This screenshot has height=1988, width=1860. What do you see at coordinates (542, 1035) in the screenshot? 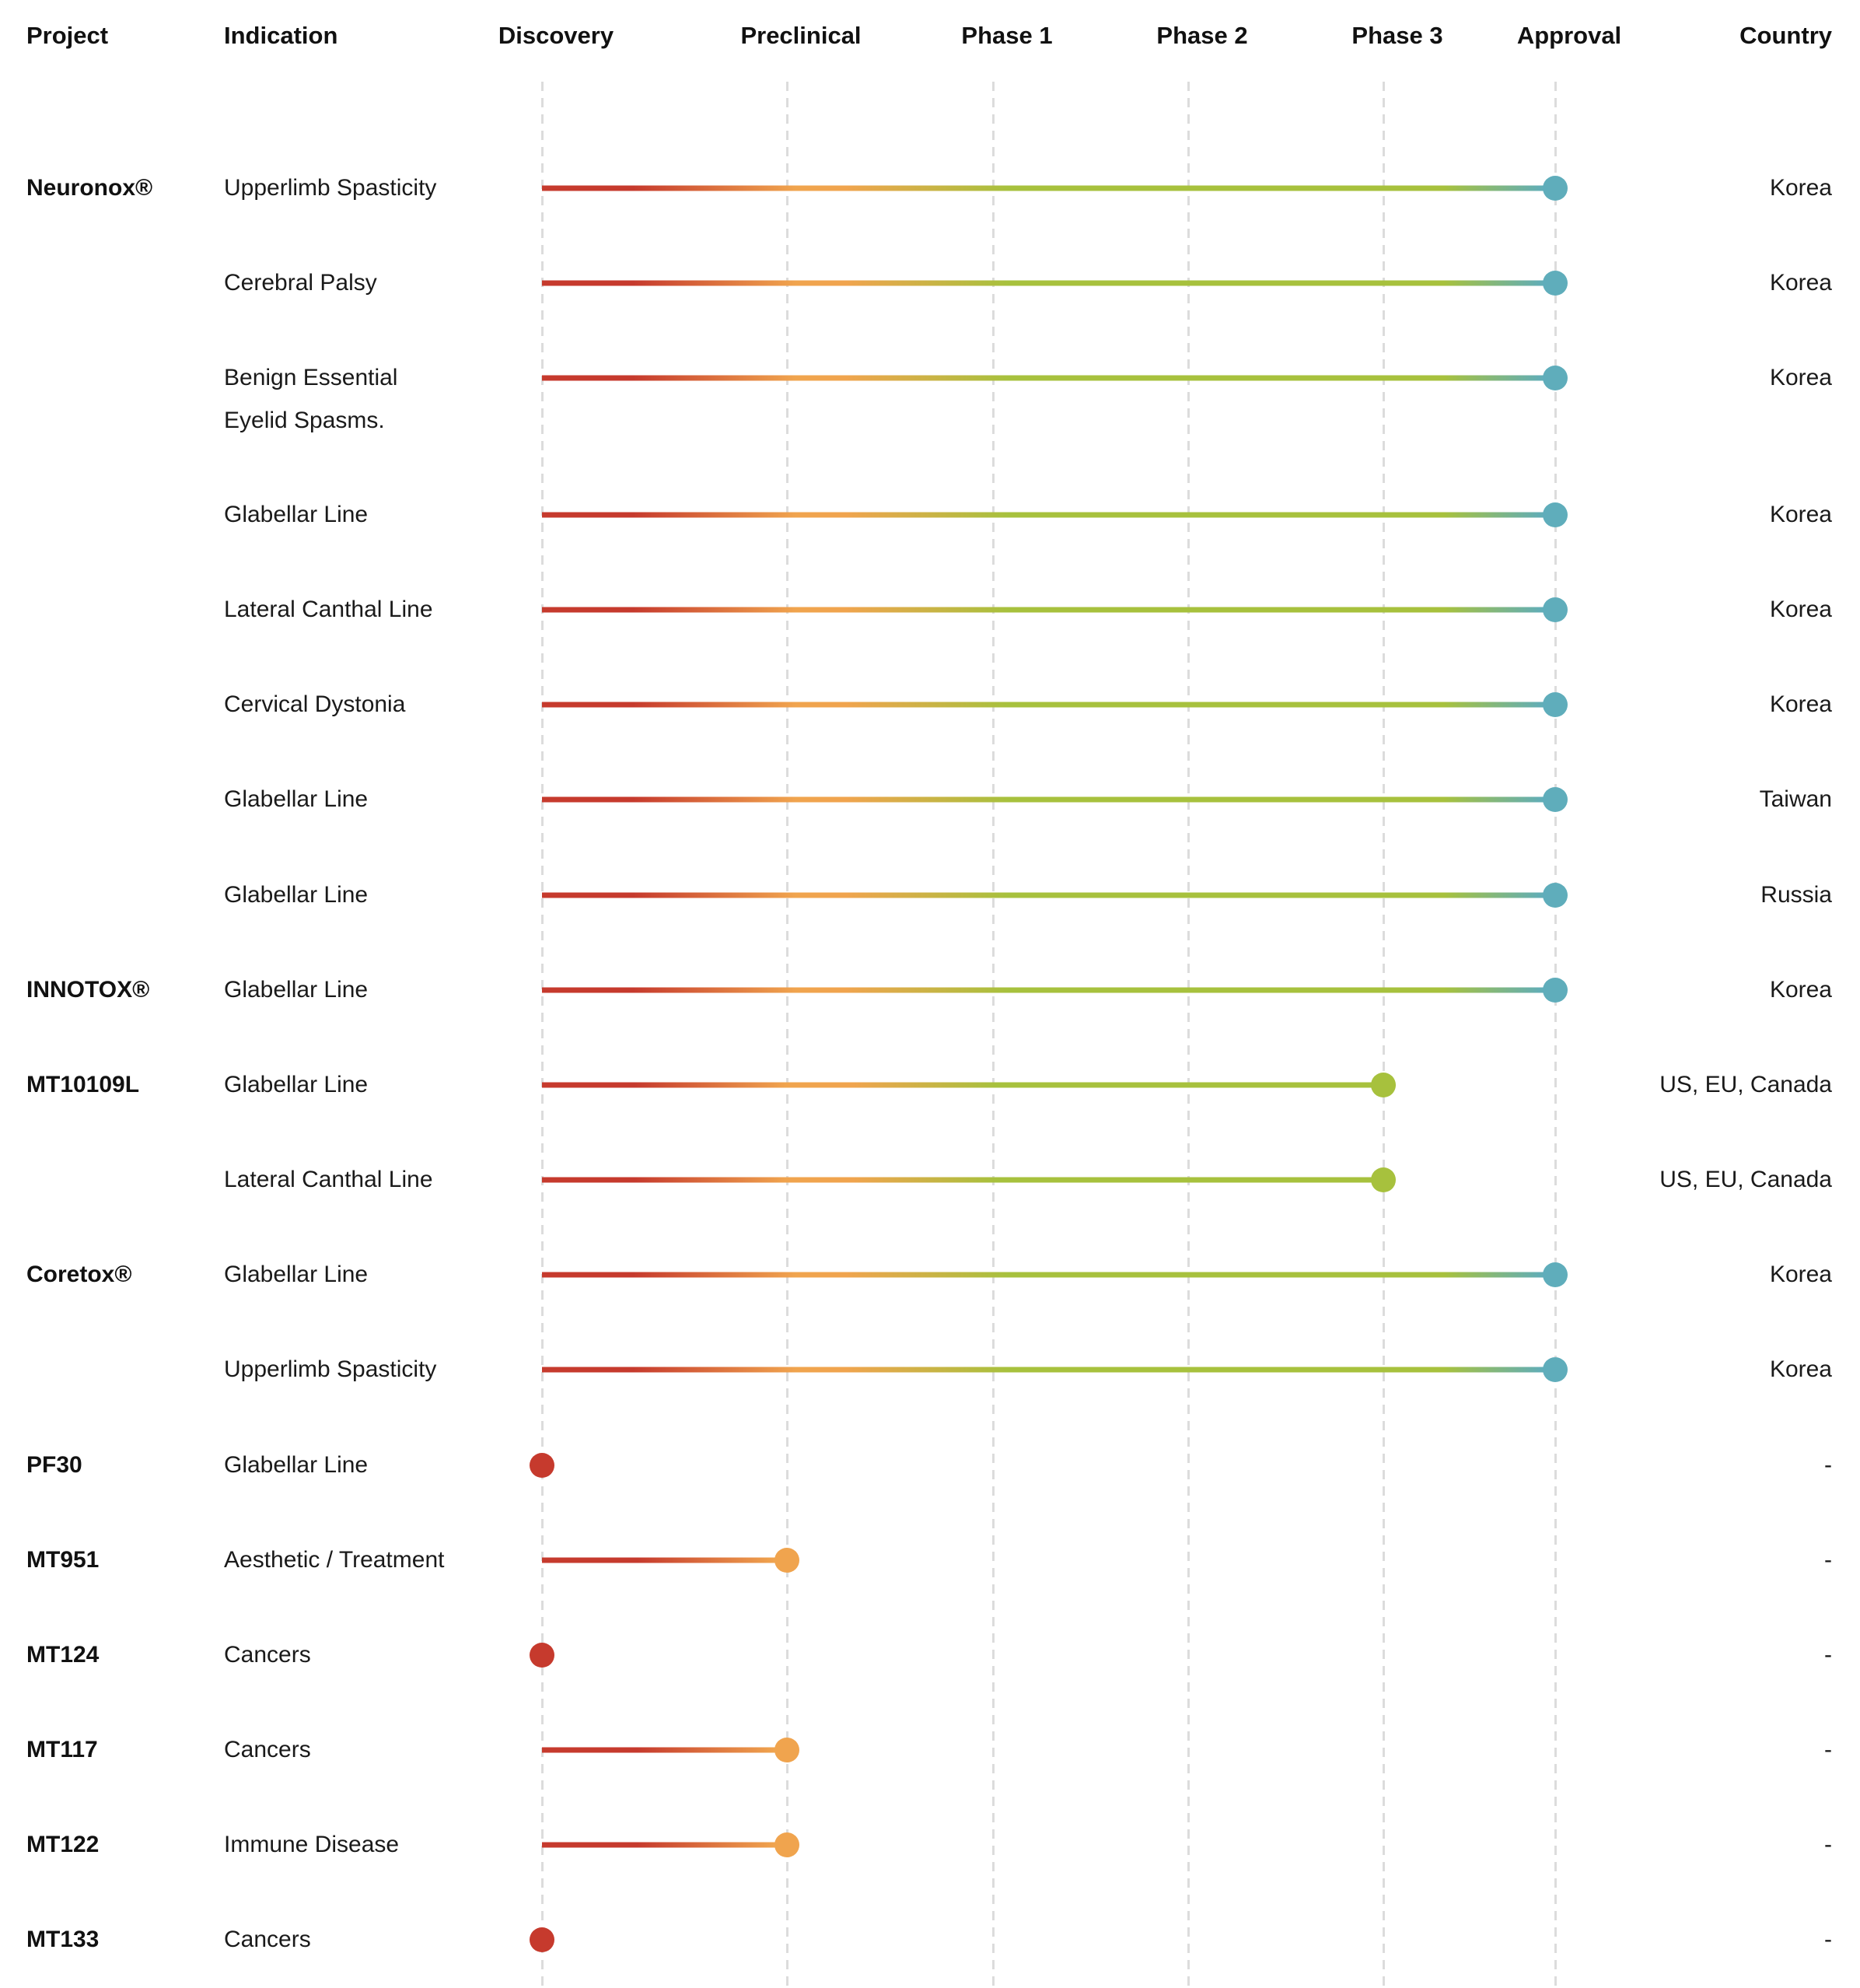
I see `gridline-discovery` at bounding box center [542, 1035].